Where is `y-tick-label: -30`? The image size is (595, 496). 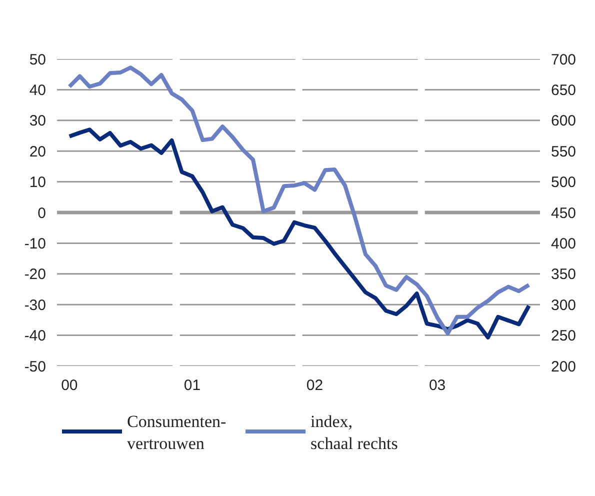
y-tick-label: -30 is located at coordinates (35, 305).